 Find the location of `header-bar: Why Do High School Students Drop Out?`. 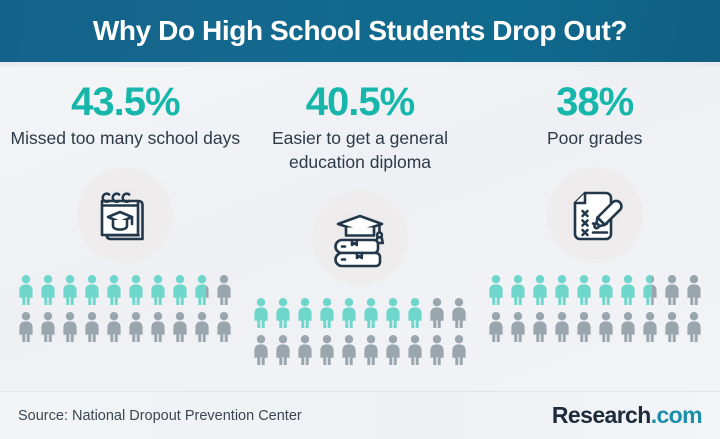

header-bar: Why Do High School Students Drop Out? is located at coordinates (360, 31).